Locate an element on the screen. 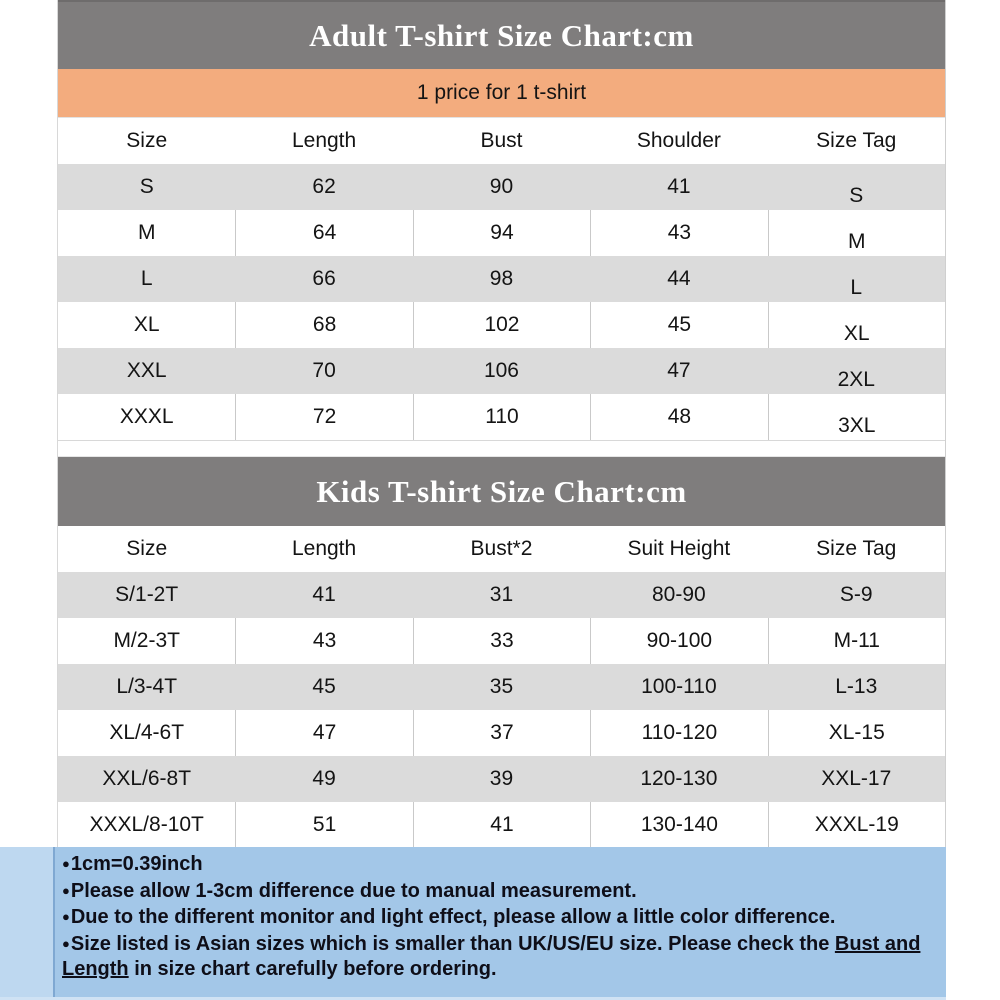 This screenshot has height=1000, width=1000. table-cell: 110 is located at coordinates (501, 417).